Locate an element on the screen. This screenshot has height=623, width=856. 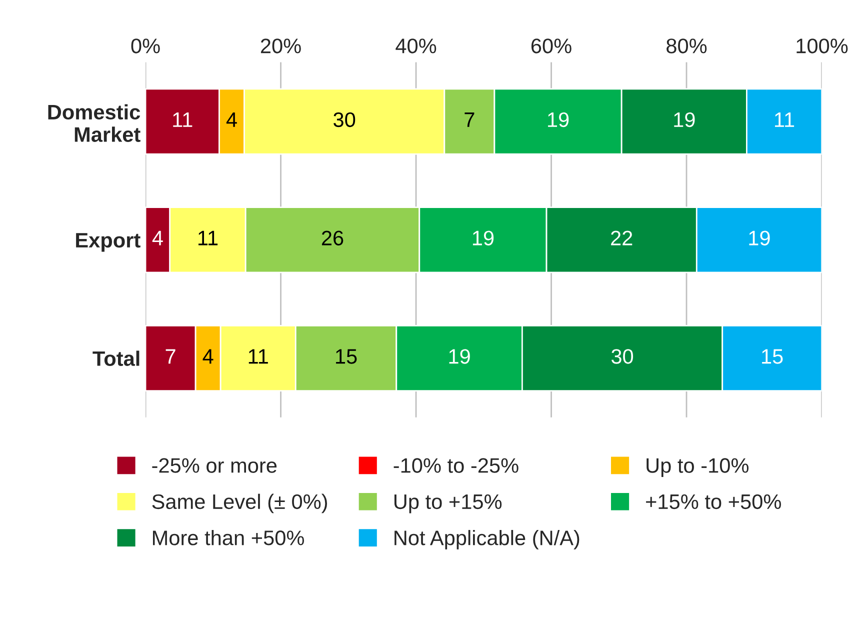
x-tick-label: 0% is located at coordinates (145, 46).